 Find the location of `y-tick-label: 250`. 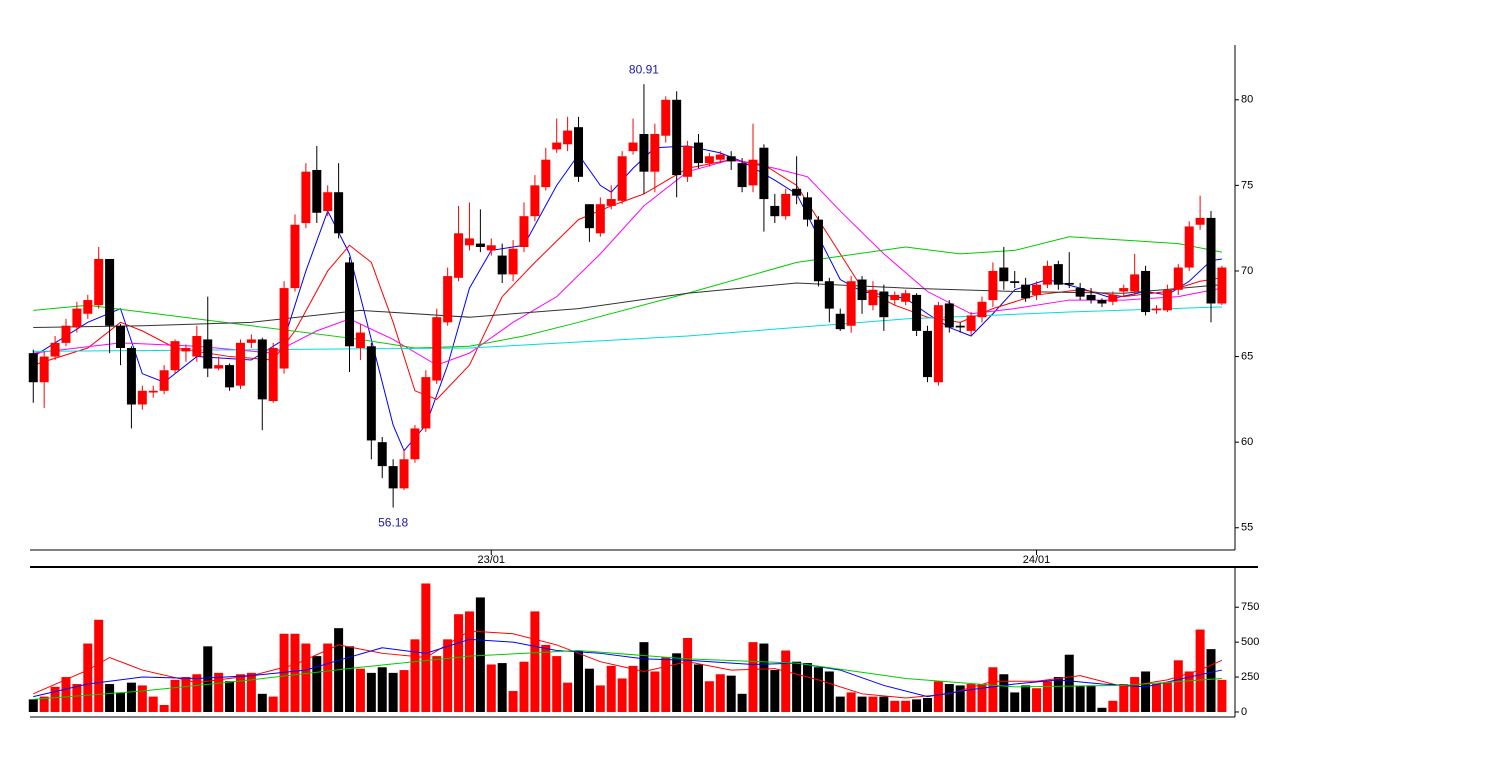

y-tick-label: 250 is located at coordinates (1250, 677).